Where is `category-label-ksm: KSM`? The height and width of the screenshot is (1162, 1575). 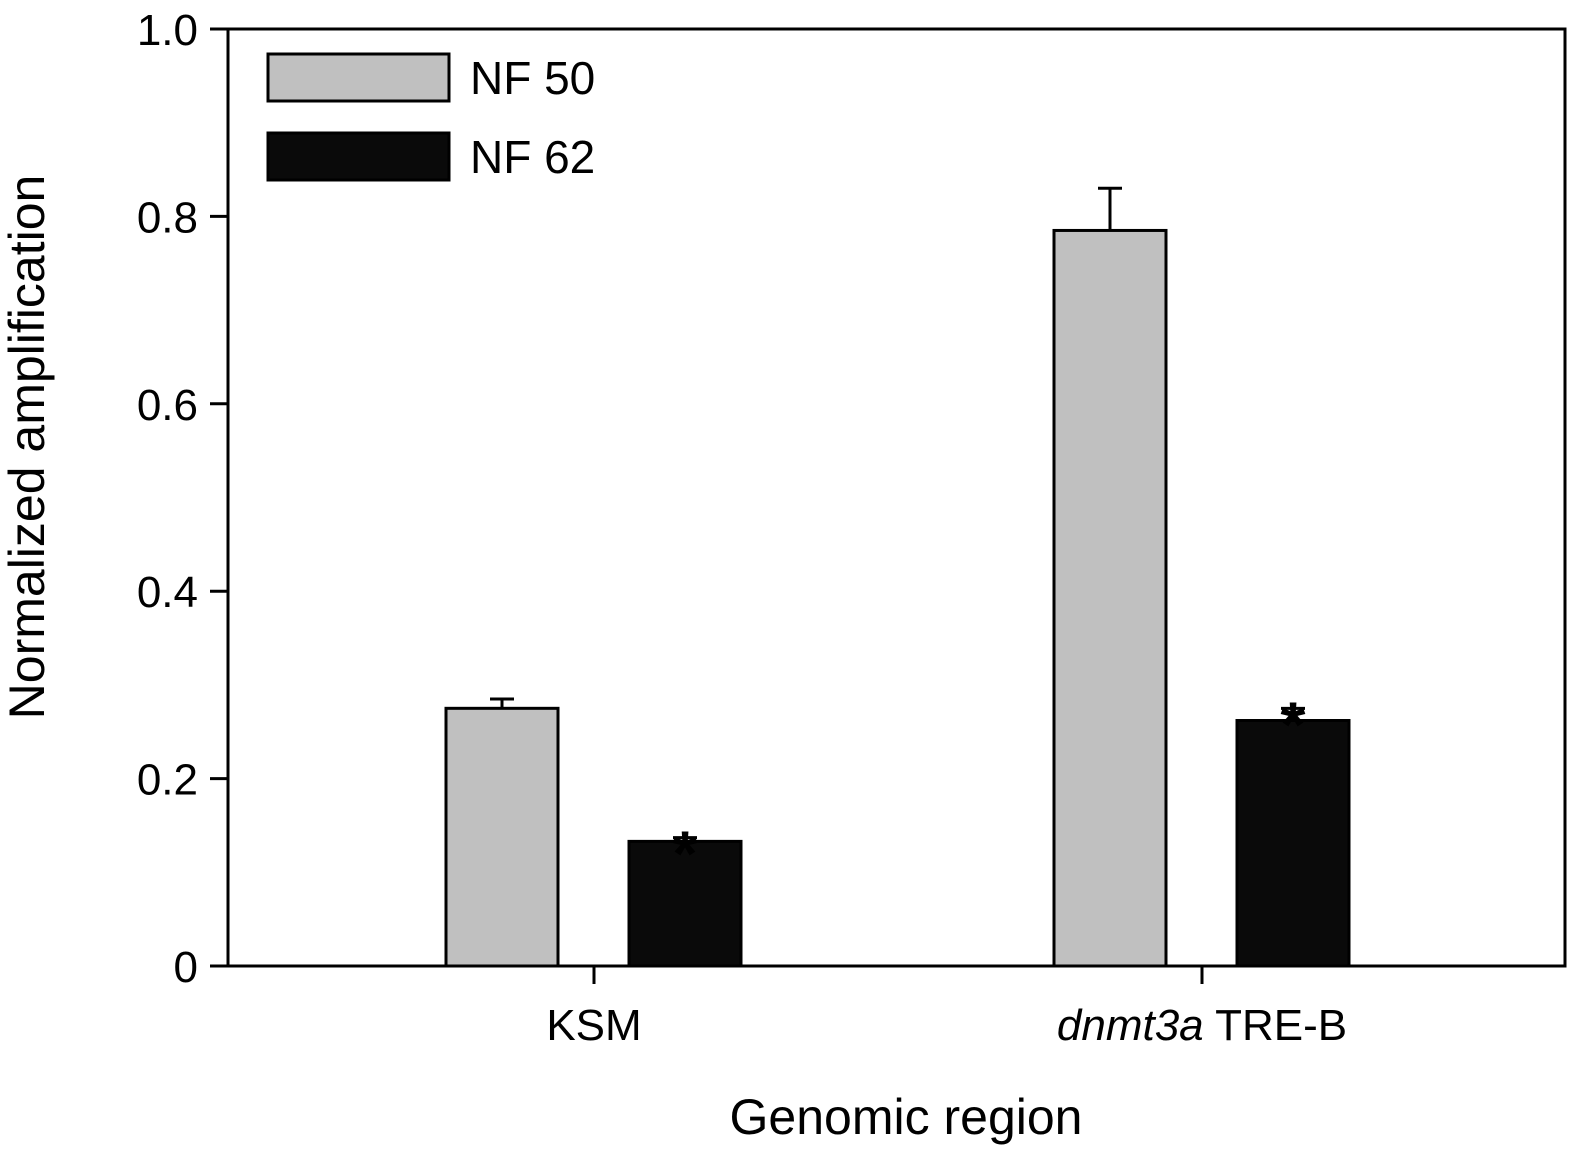
category-label-ksm: KSM is located at coordinates (593, 1025).